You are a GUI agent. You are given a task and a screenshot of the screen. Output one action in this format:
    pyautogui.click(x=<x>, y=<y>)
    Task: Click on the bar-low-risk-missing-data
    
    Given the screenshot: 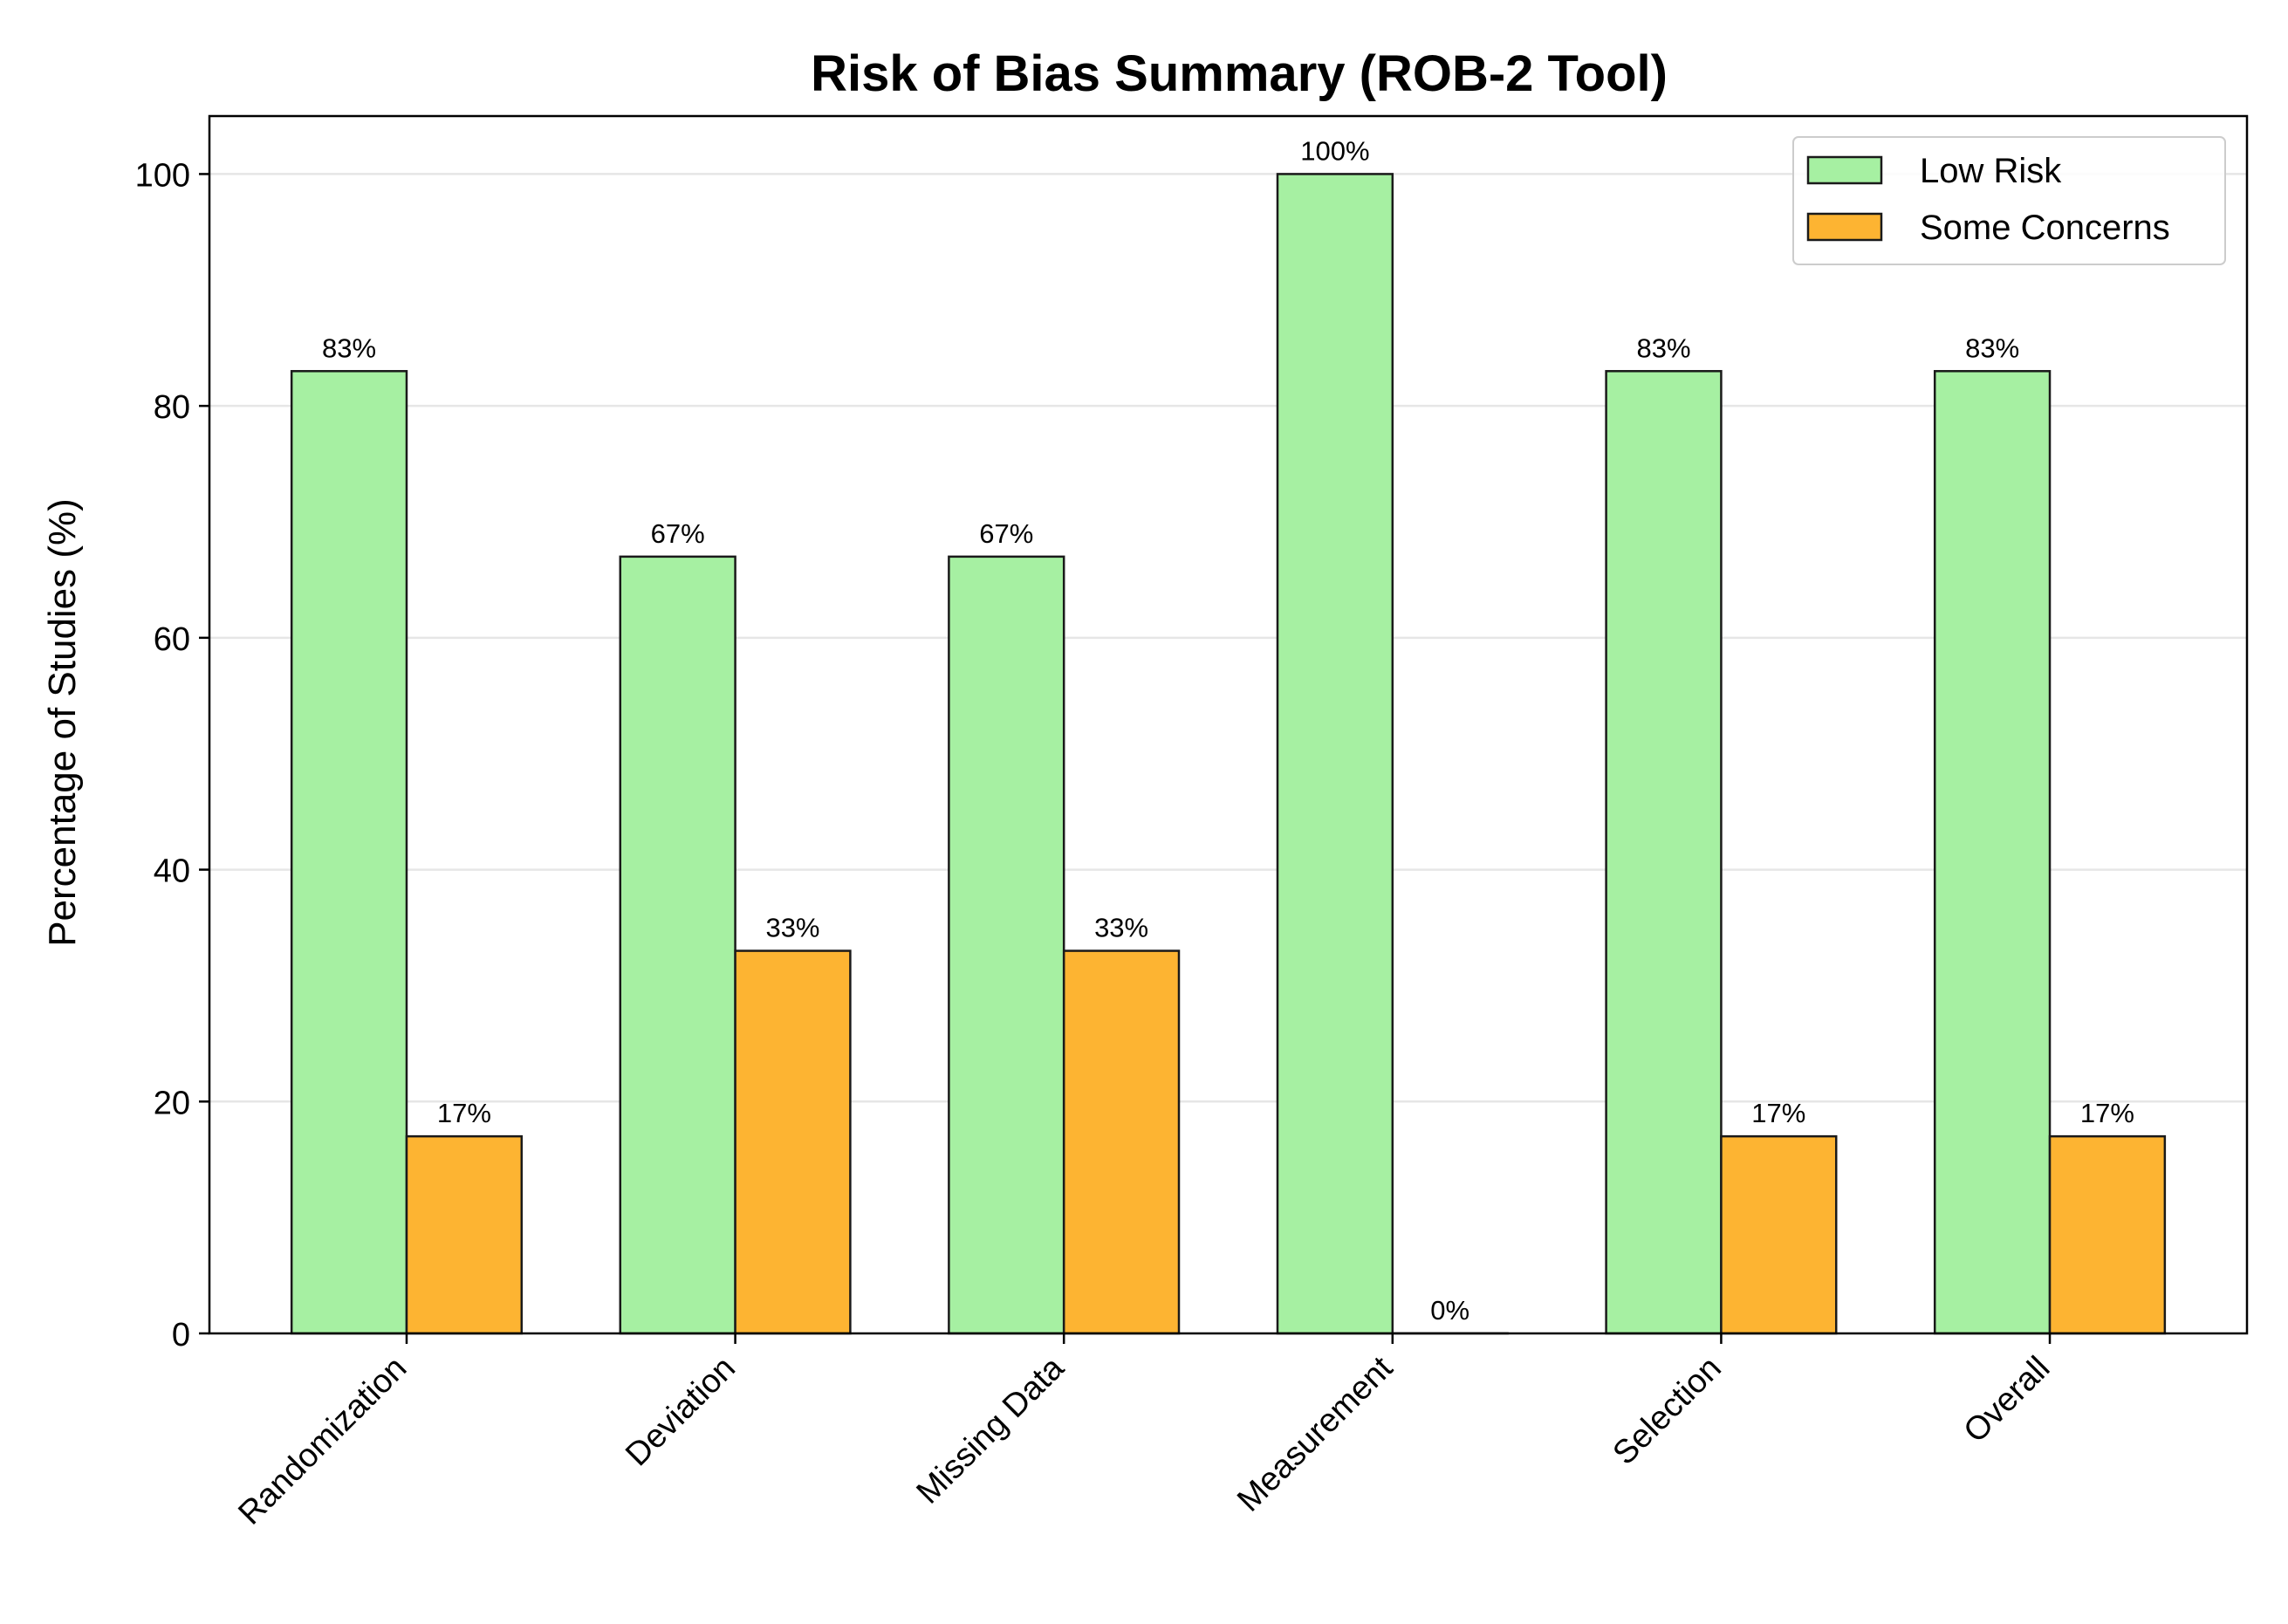 What is the action you would take?
    pyautogui.click(x=1007, y=945)
    